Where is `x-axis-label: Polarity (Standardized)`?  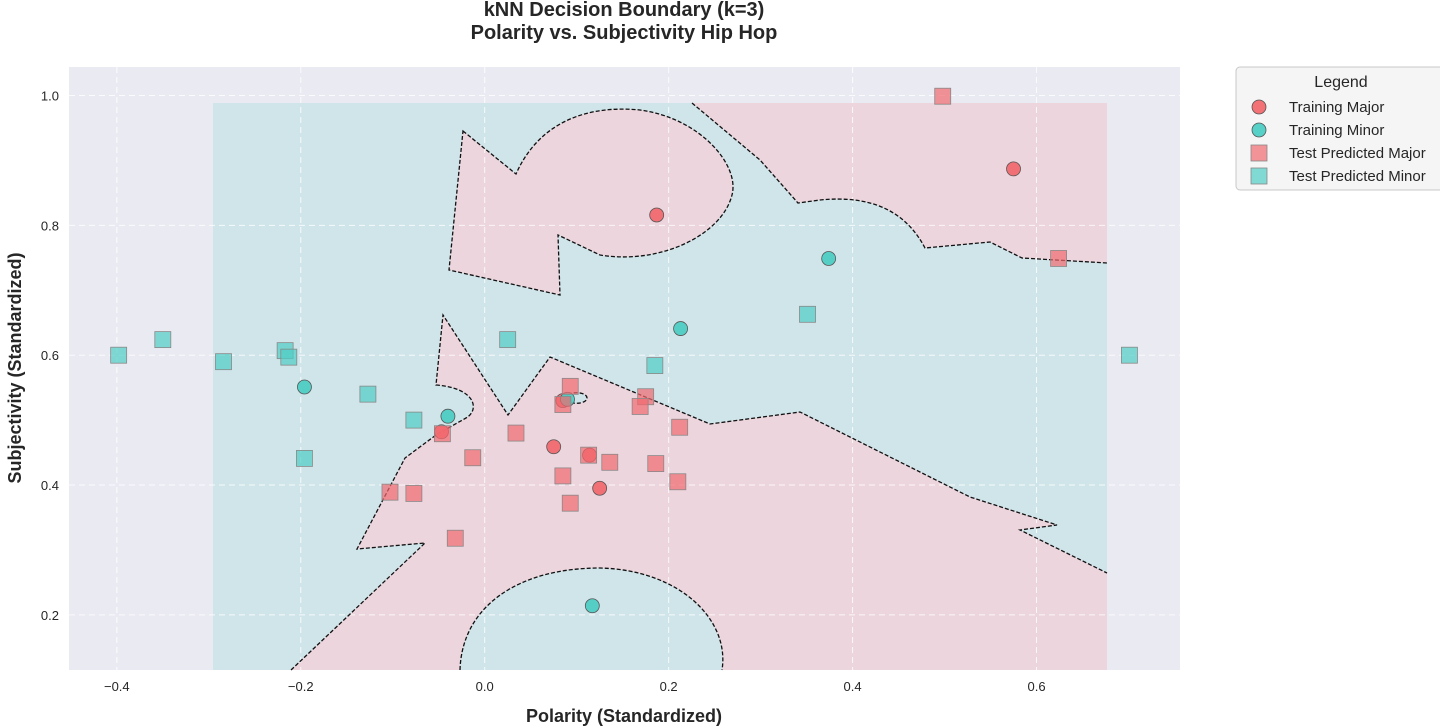 x-axis-label: Polarity (Standardized) is located at coordinates (624, 716).